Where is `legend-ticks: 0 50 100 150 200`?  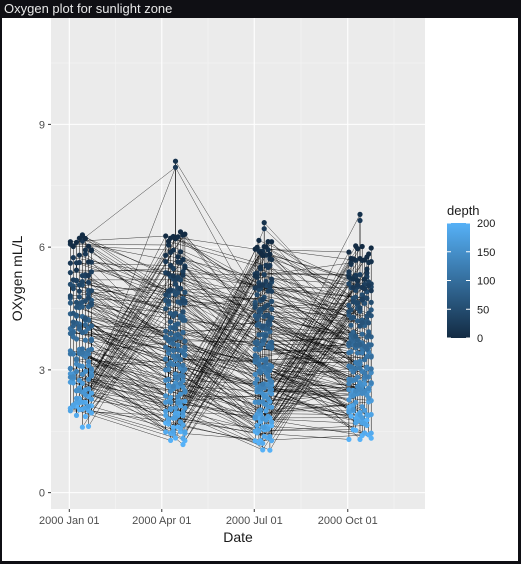 legend-ticks: 0 50 100 150 200 is located at coordinates (471, 281).